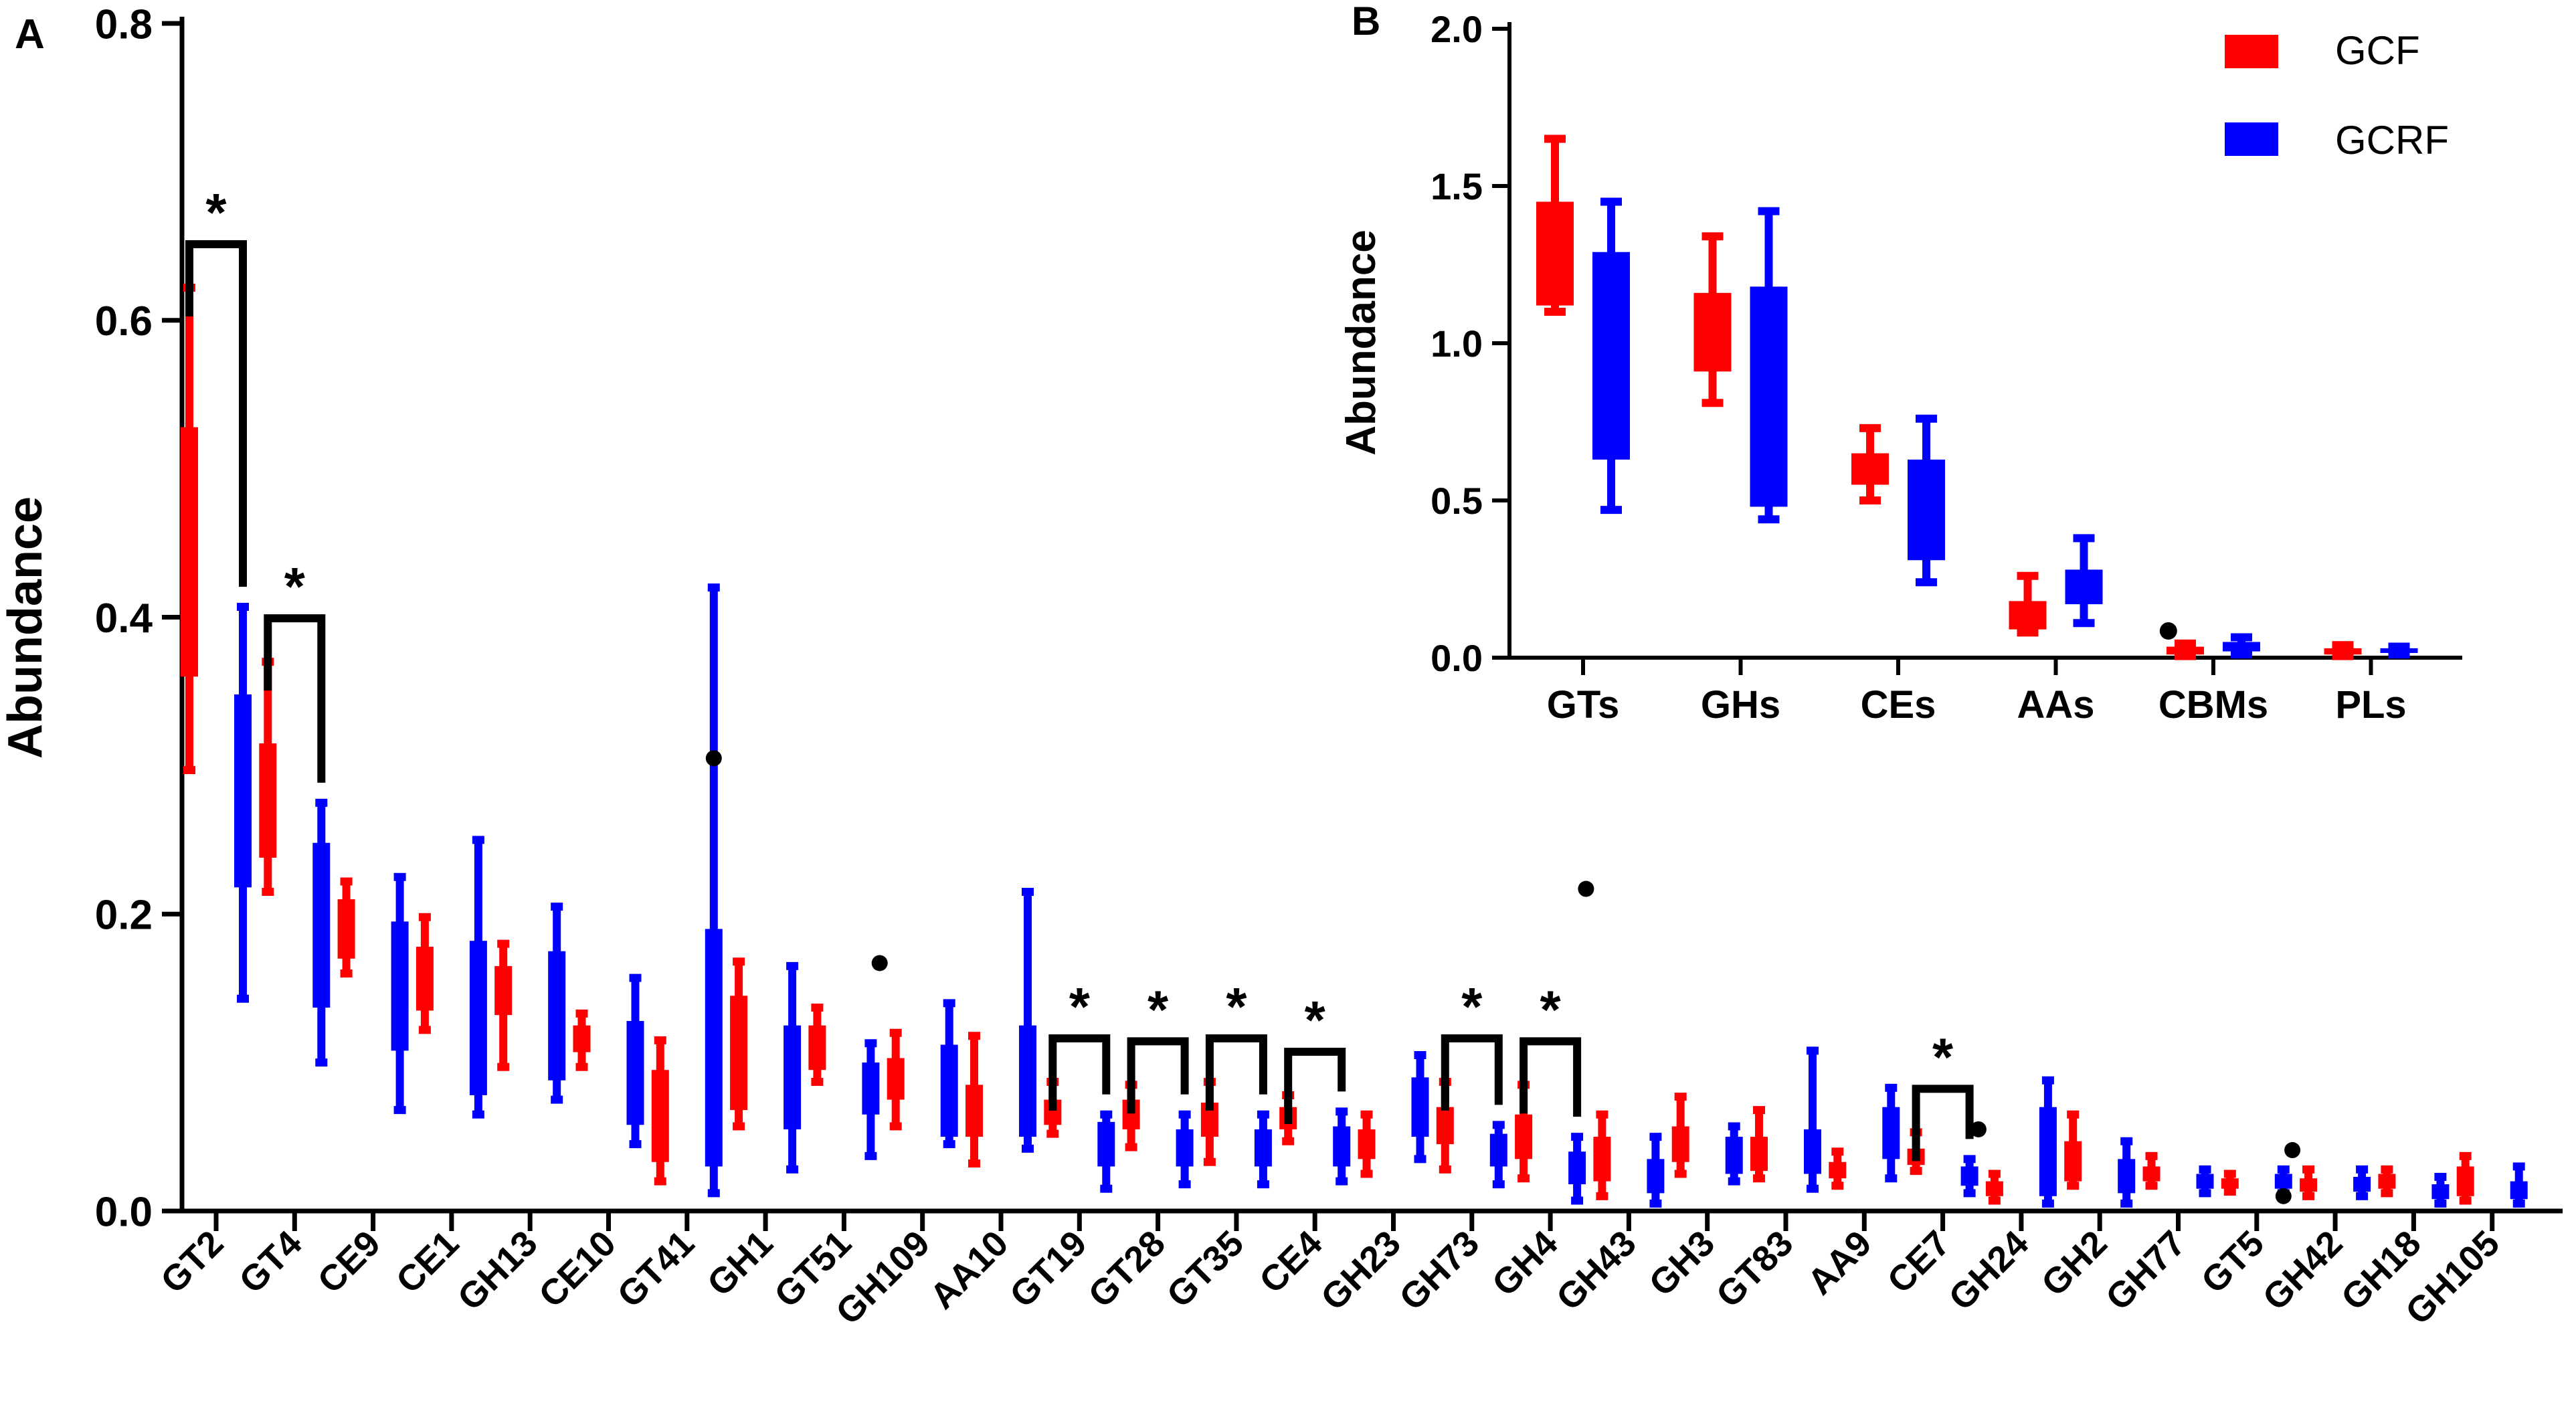  What do you see at coordinates (1769, 396) in the screenshot?
I see `panel-b-gcrf-ghs-box` at bounding box center [1769, 396].